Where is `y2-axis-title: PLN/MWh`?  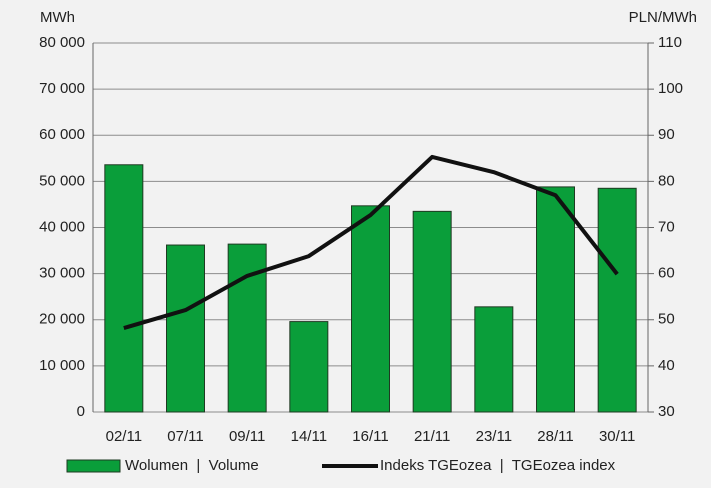 y2-axis-title: PLN/MWh is located at coordinates (663, 17).